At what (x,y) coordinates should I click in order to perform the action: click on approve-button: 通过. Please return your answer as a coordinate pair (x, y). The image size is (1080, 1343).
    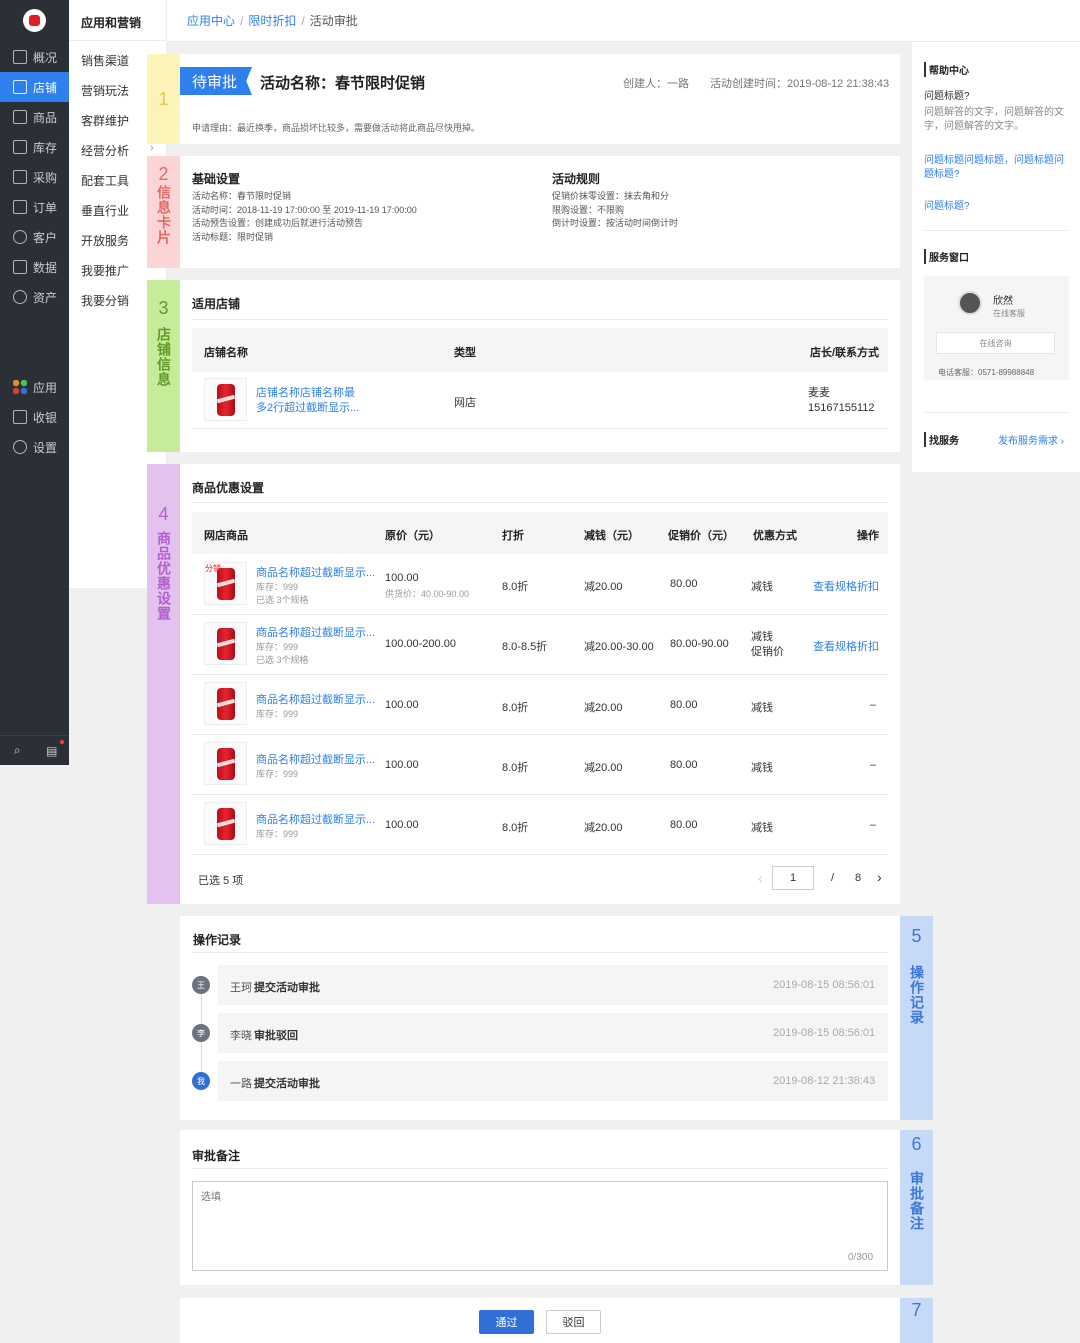
    Looking at the image, I should click on (506, 1322).